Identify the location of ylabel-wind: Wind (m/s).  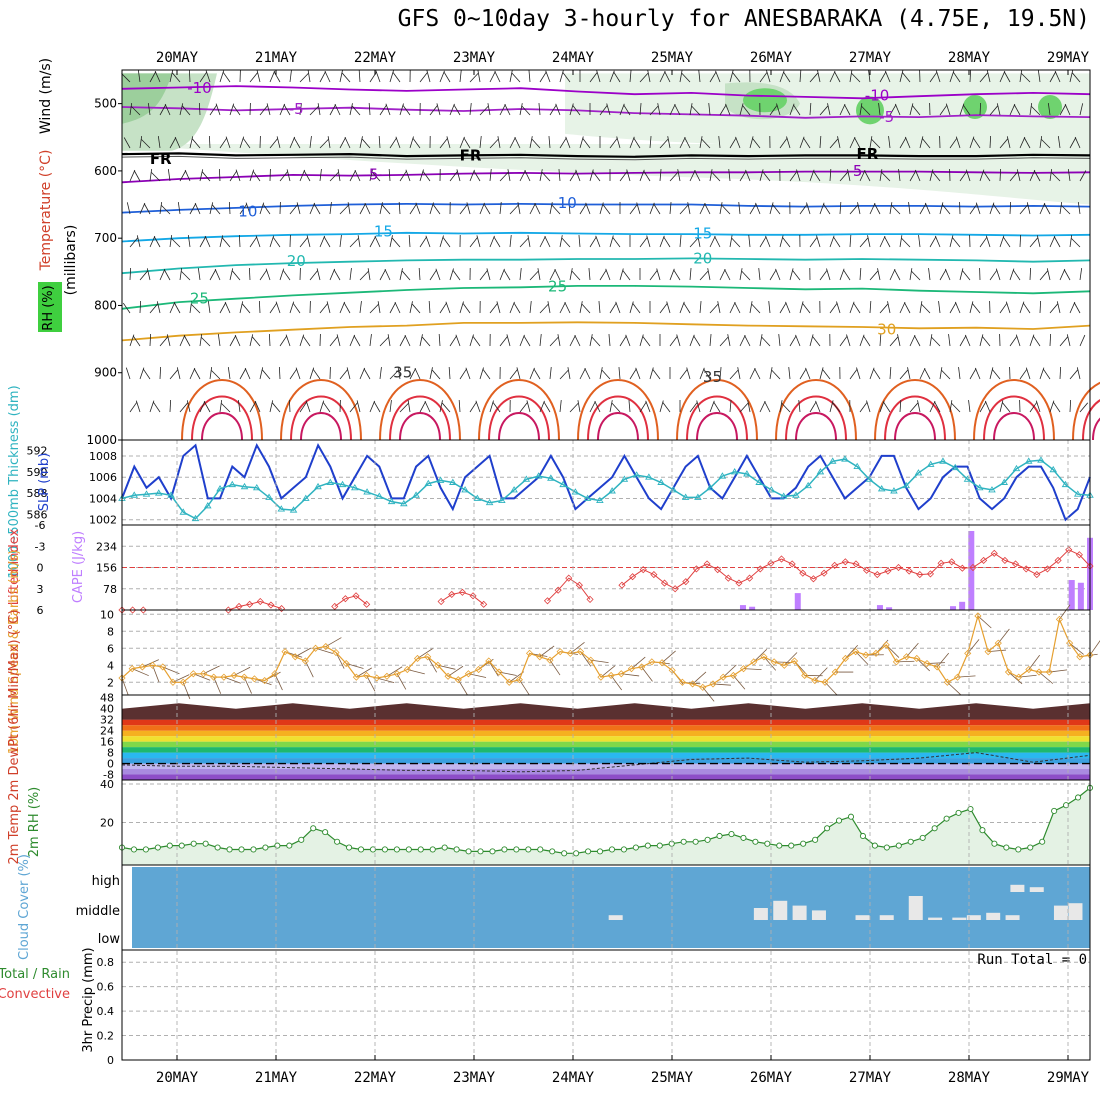
(46, 96).